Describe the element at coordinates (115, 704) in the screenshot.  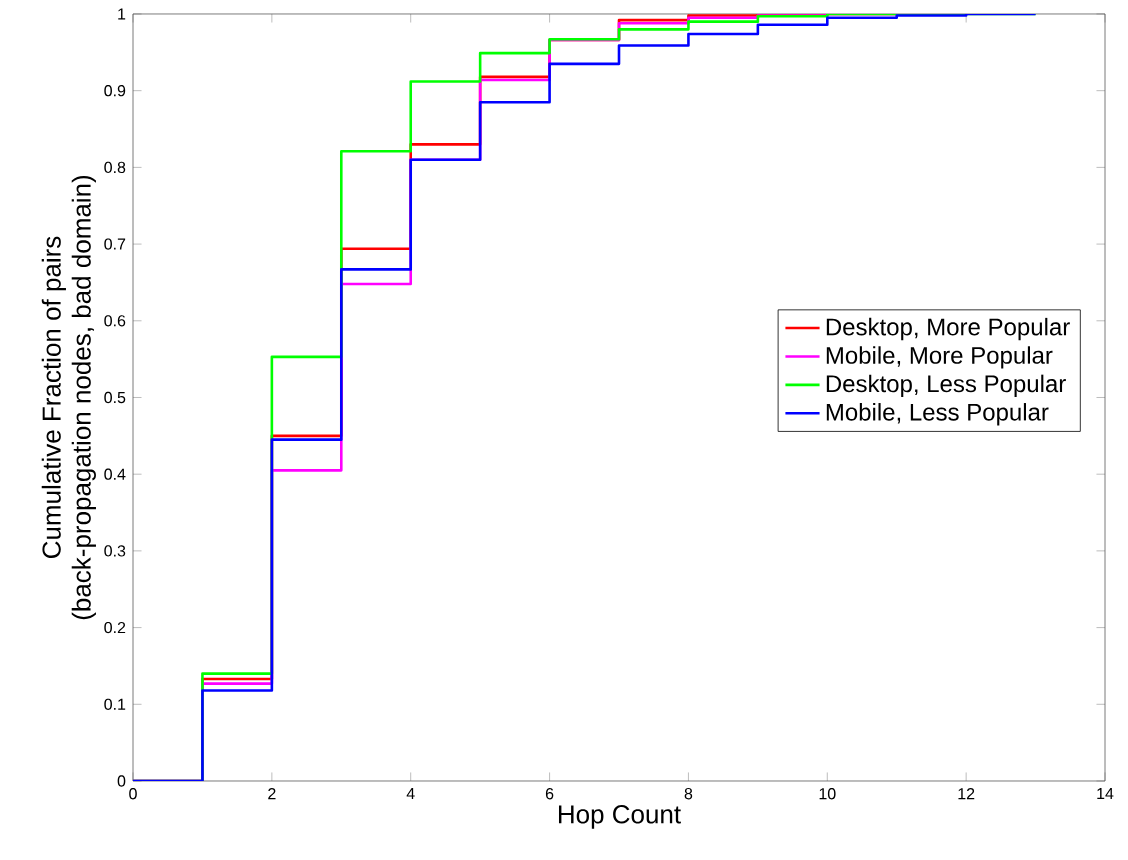
I see `y-tick-label: 0.1` at that location.